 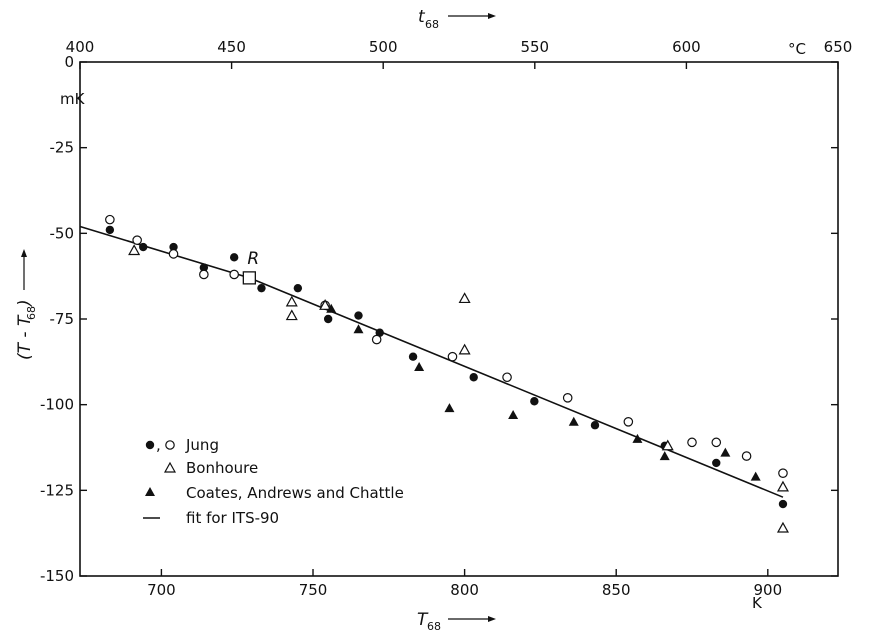 What do you see at coordinates (423, 620) in the screenshot?
I see `x-axis-title-text: T` at bounding box center [423, 620].